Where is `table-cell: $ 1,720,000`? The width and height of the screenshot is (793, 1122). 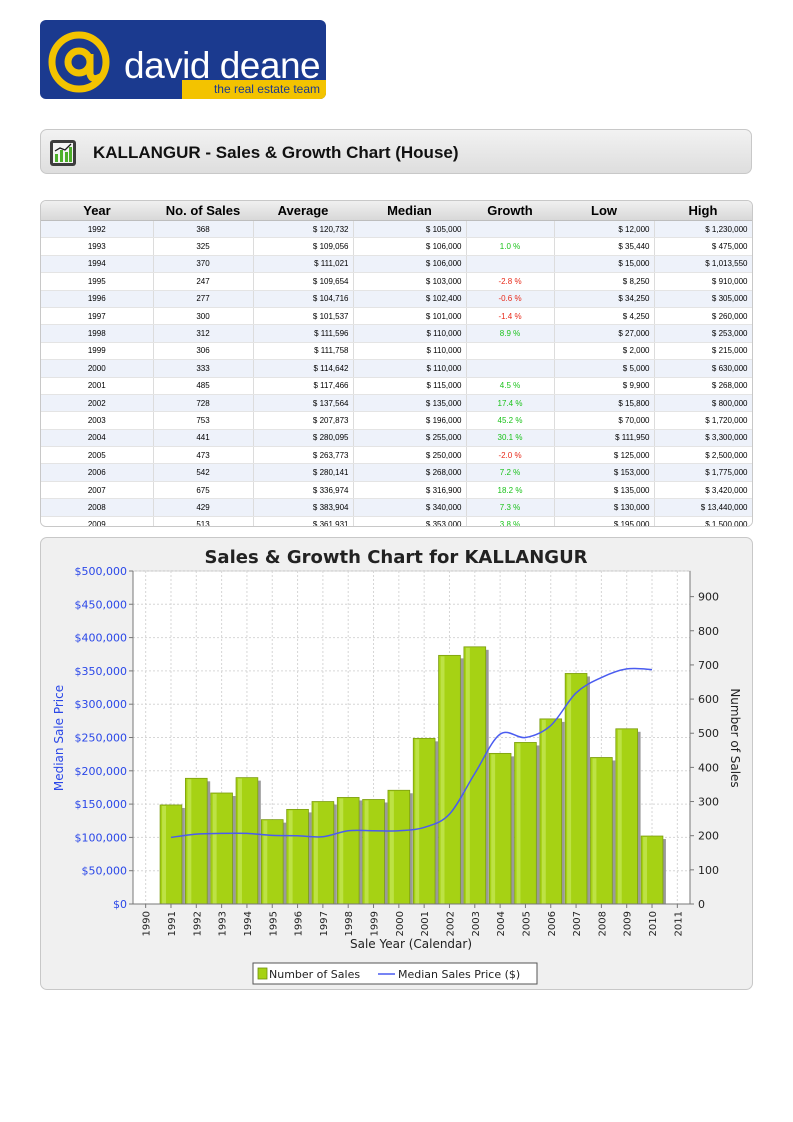 table-cell: $ 1,720,000 is located at coordinates (703, 420).